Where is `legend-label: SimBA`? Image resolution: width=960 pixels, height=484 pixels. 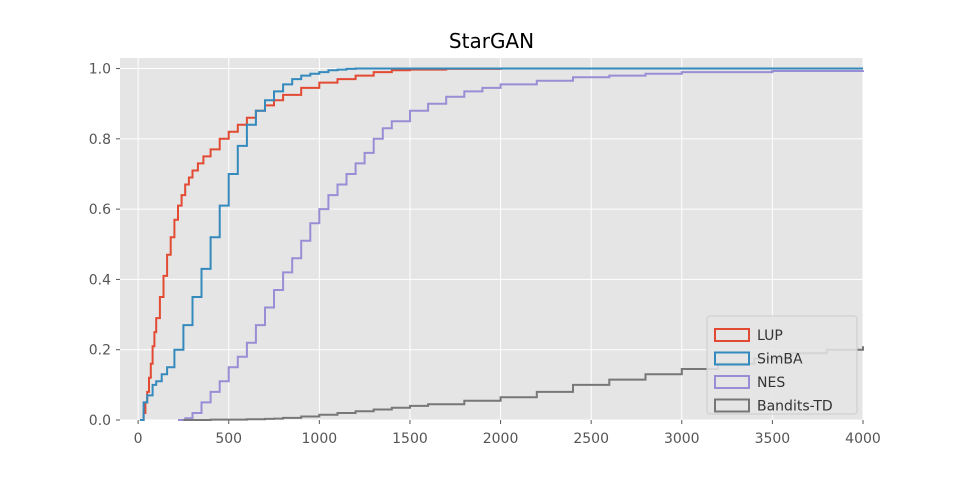 legend-label: SimBA is located at coordinates (780, 360).